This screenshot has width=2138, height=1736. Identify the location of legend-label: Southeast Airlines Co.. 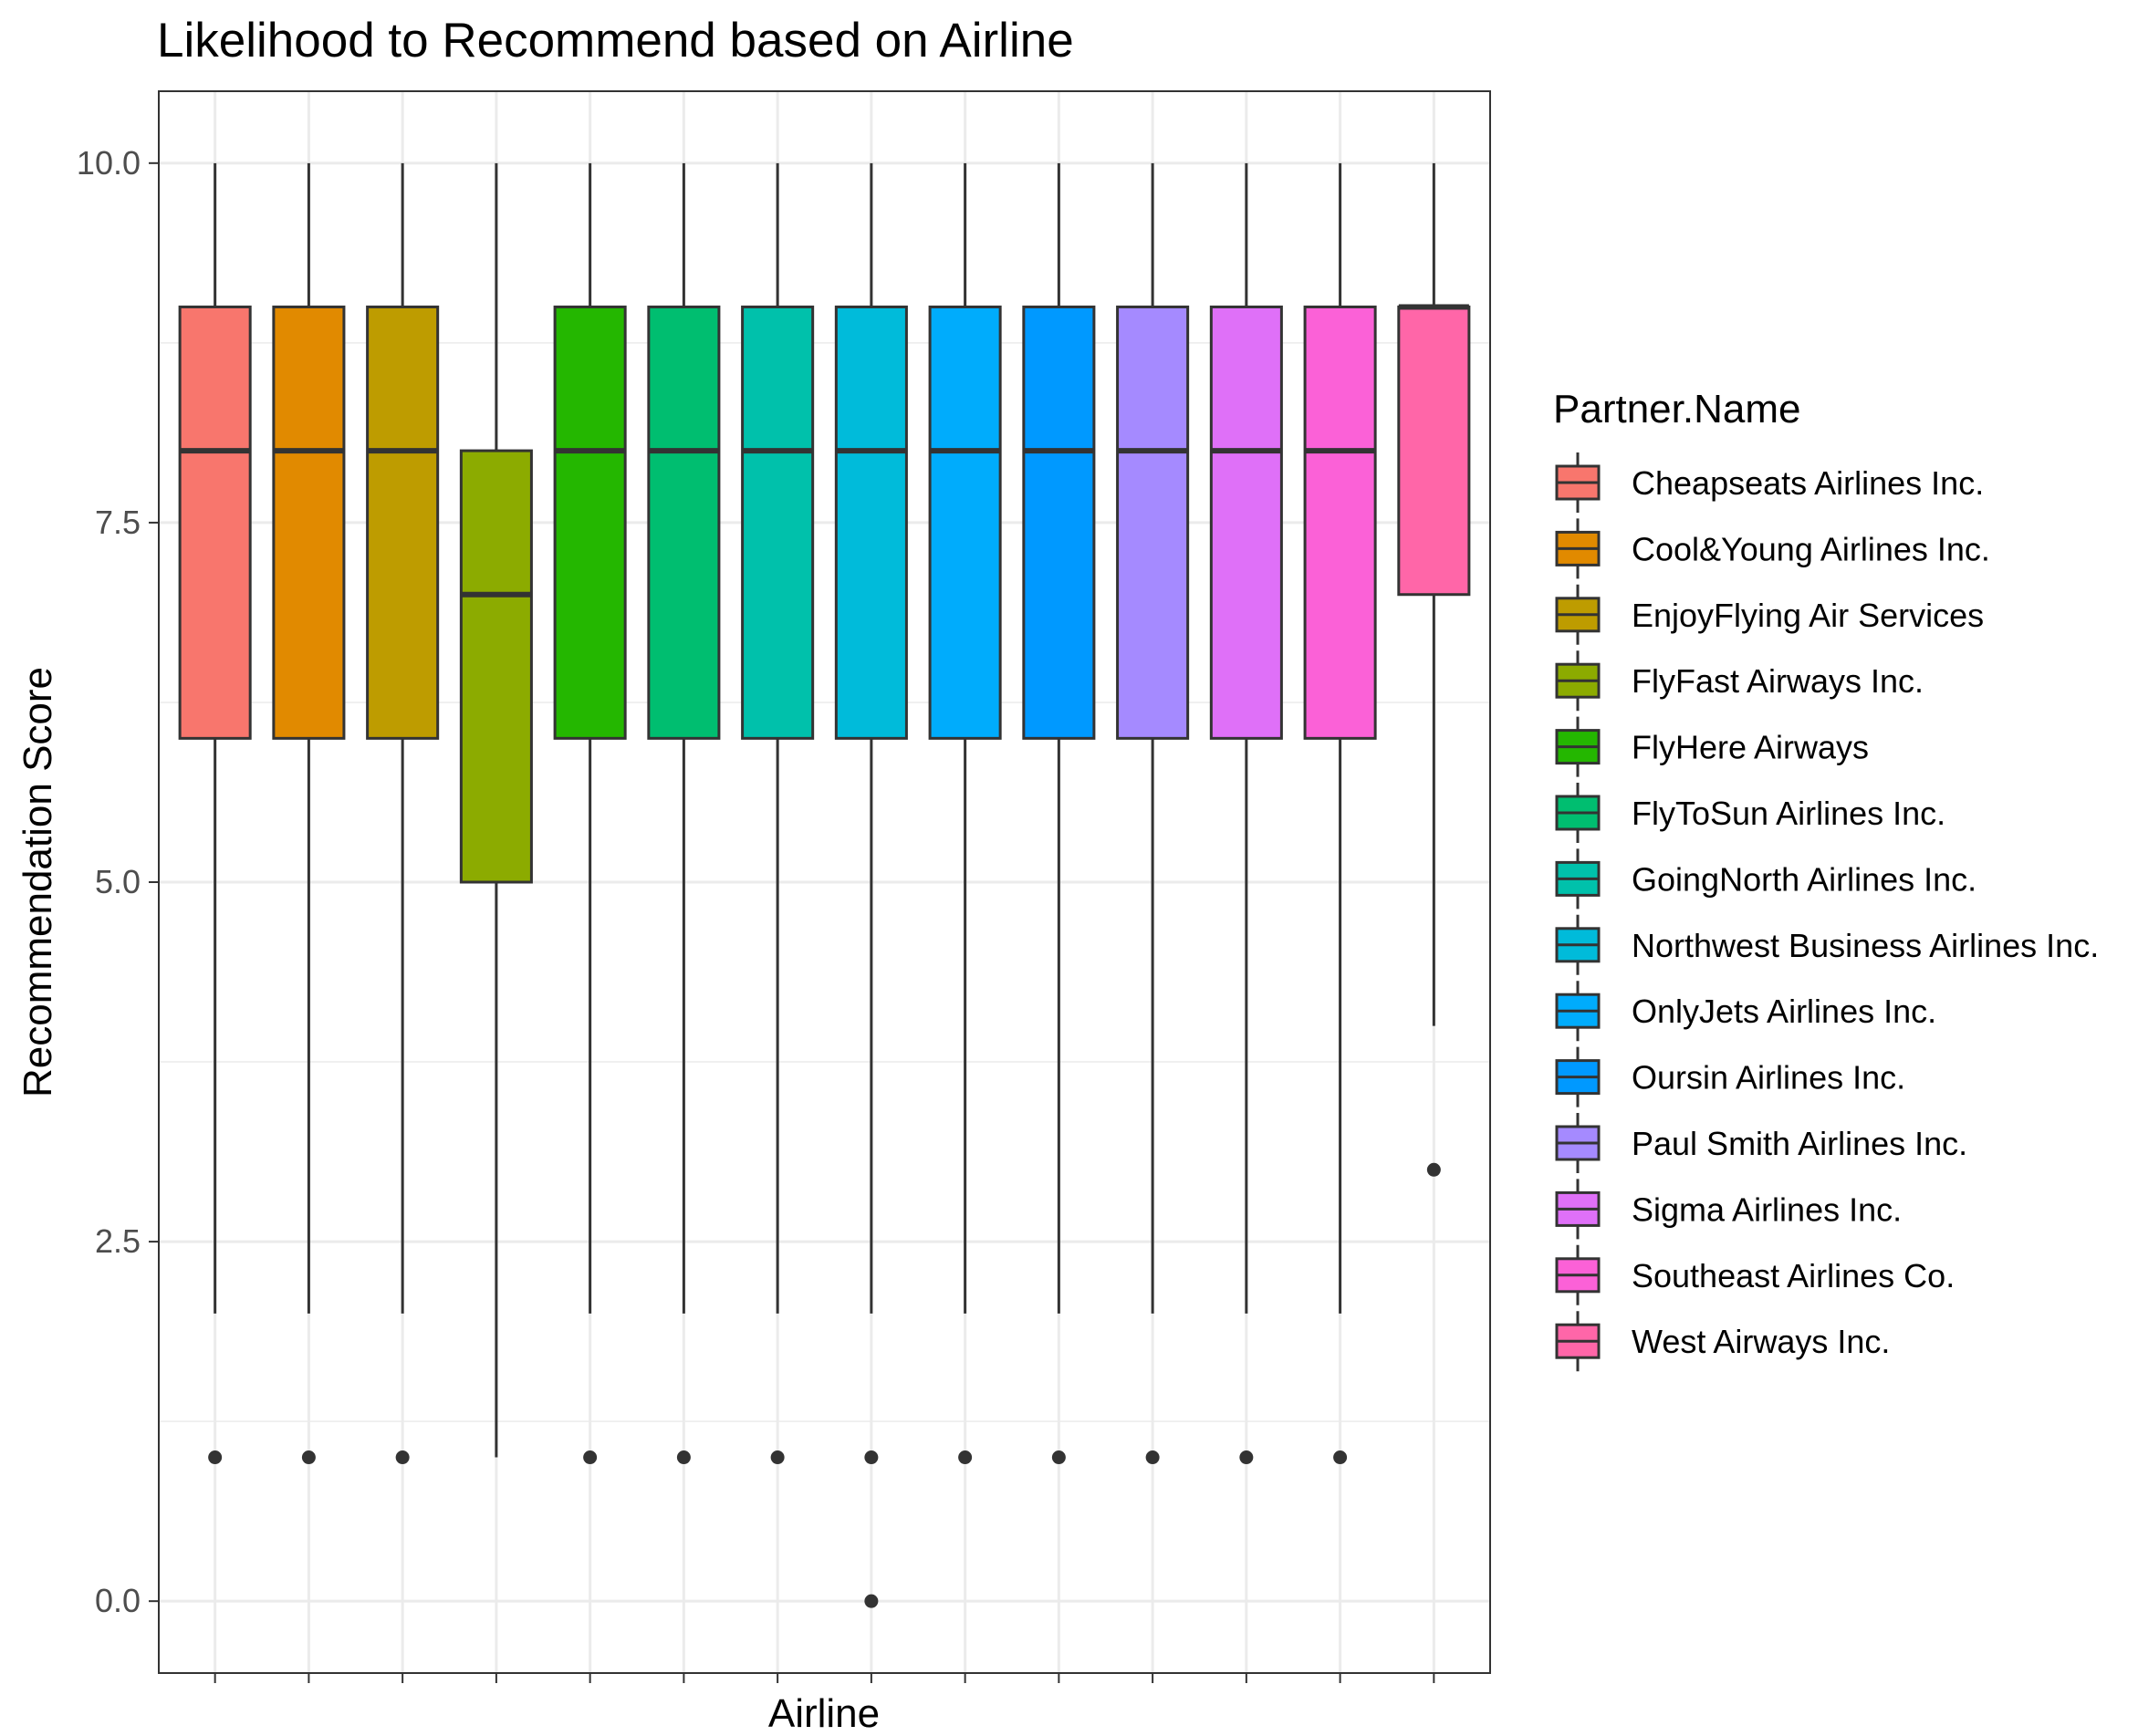
(1793, 1275).